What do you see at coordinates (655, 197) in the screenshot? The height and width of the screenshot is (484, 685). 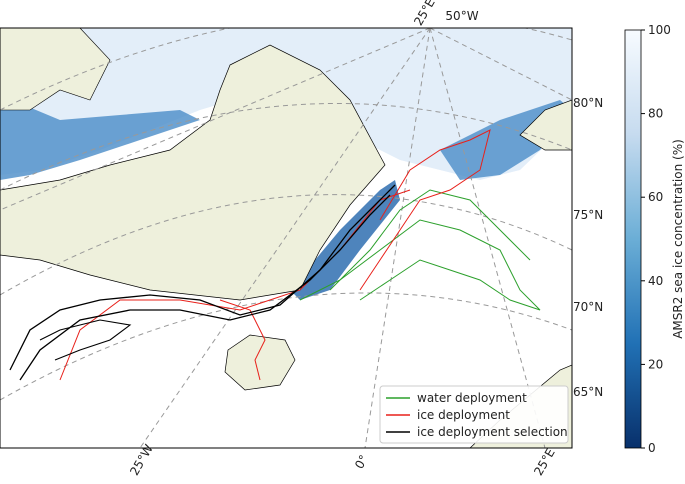 I see `colorbar-tick-label: 60` at bounding box center [655, 197].